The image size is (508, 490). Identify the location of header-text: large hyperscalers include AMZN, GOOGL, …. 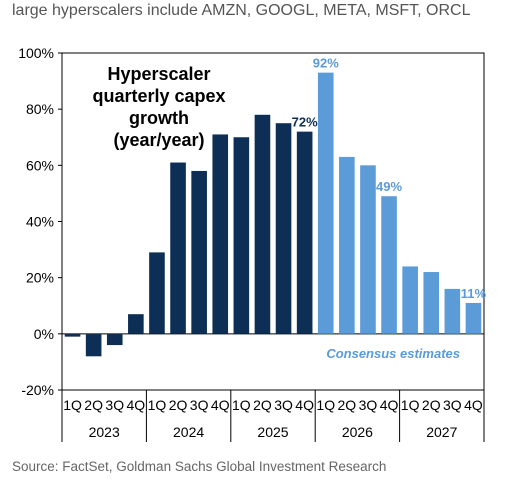
(241, 10).